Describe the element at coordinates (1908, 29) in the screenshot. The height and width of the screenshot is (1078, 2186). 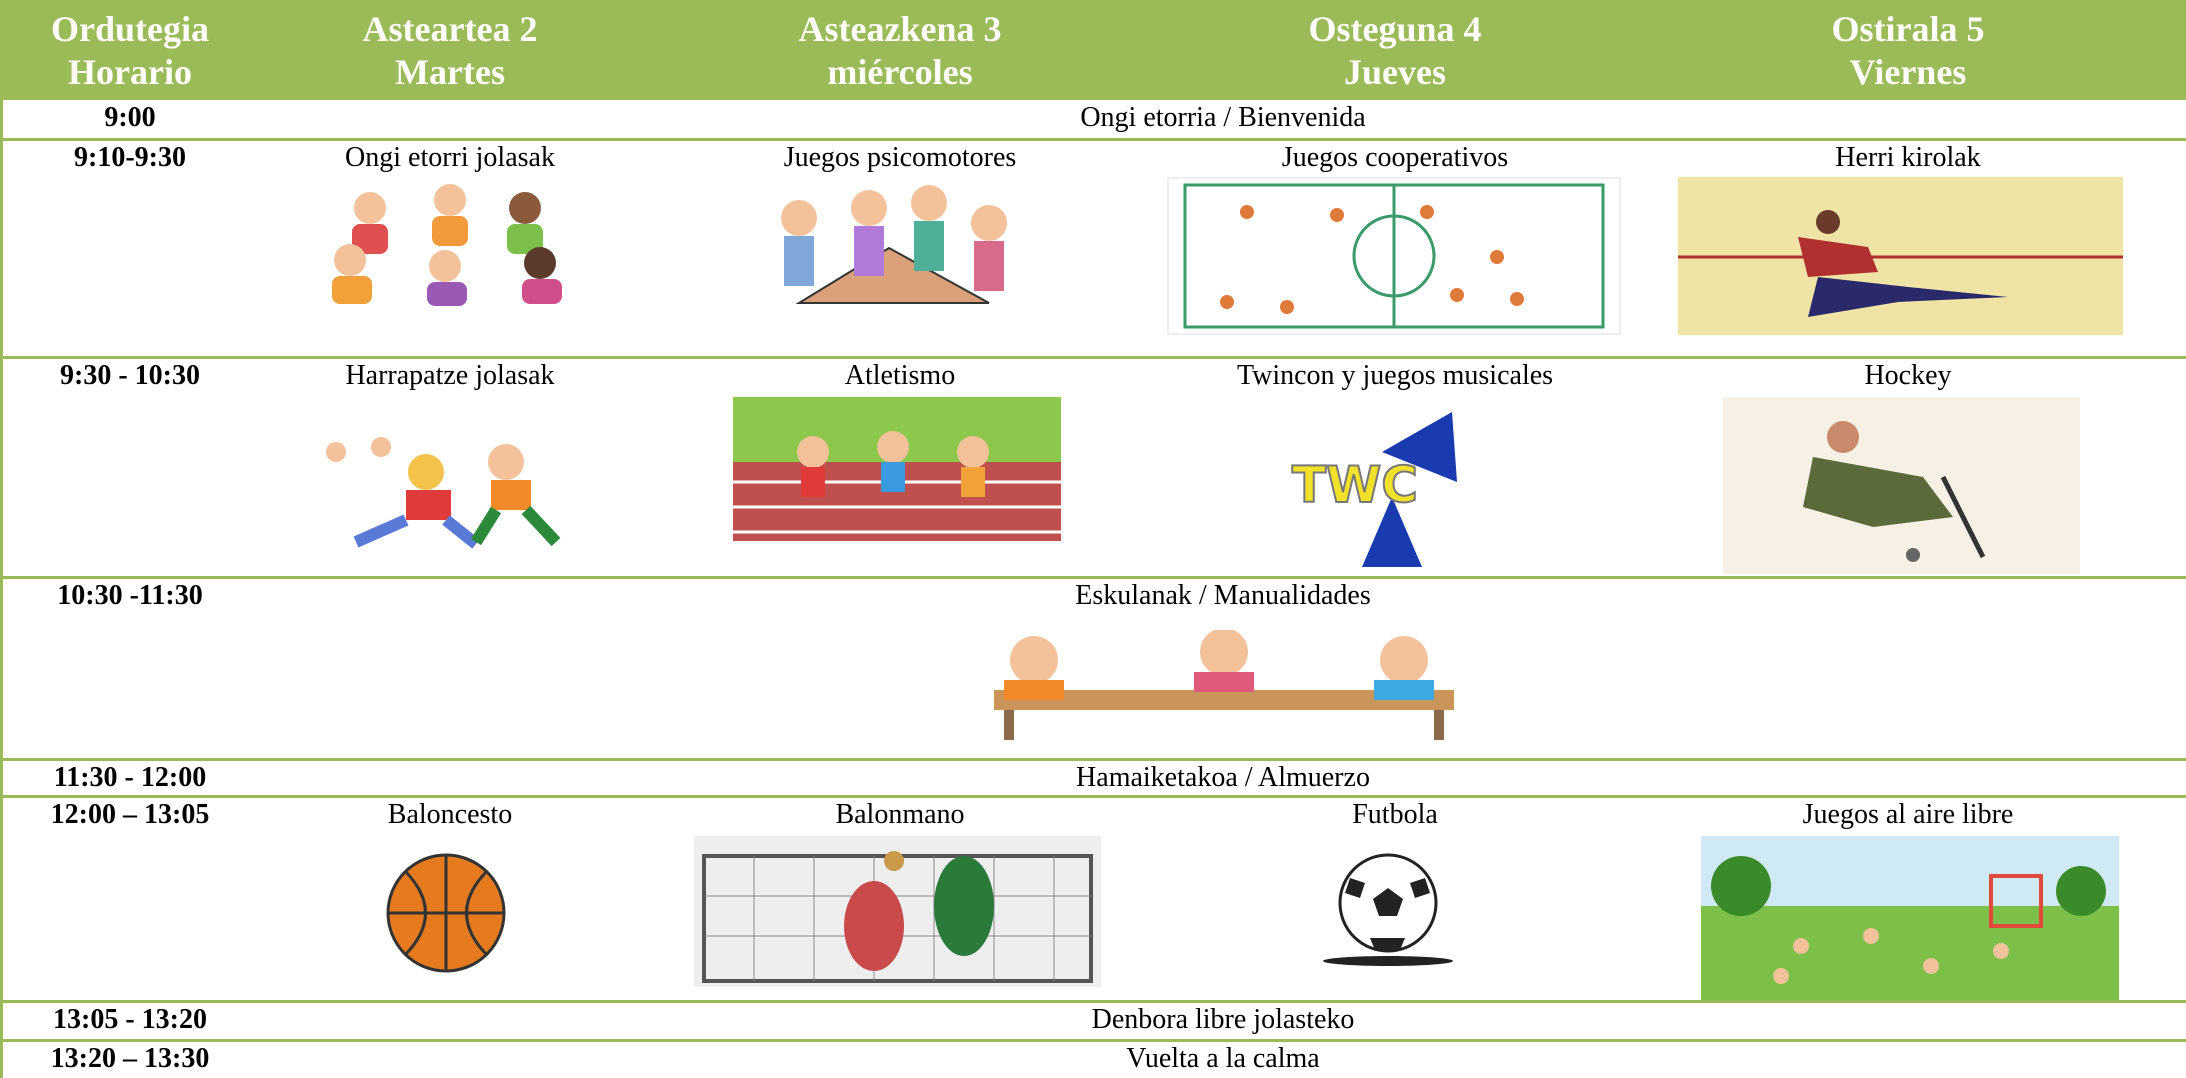
I see `header-line: Ostirala 5` at that location.